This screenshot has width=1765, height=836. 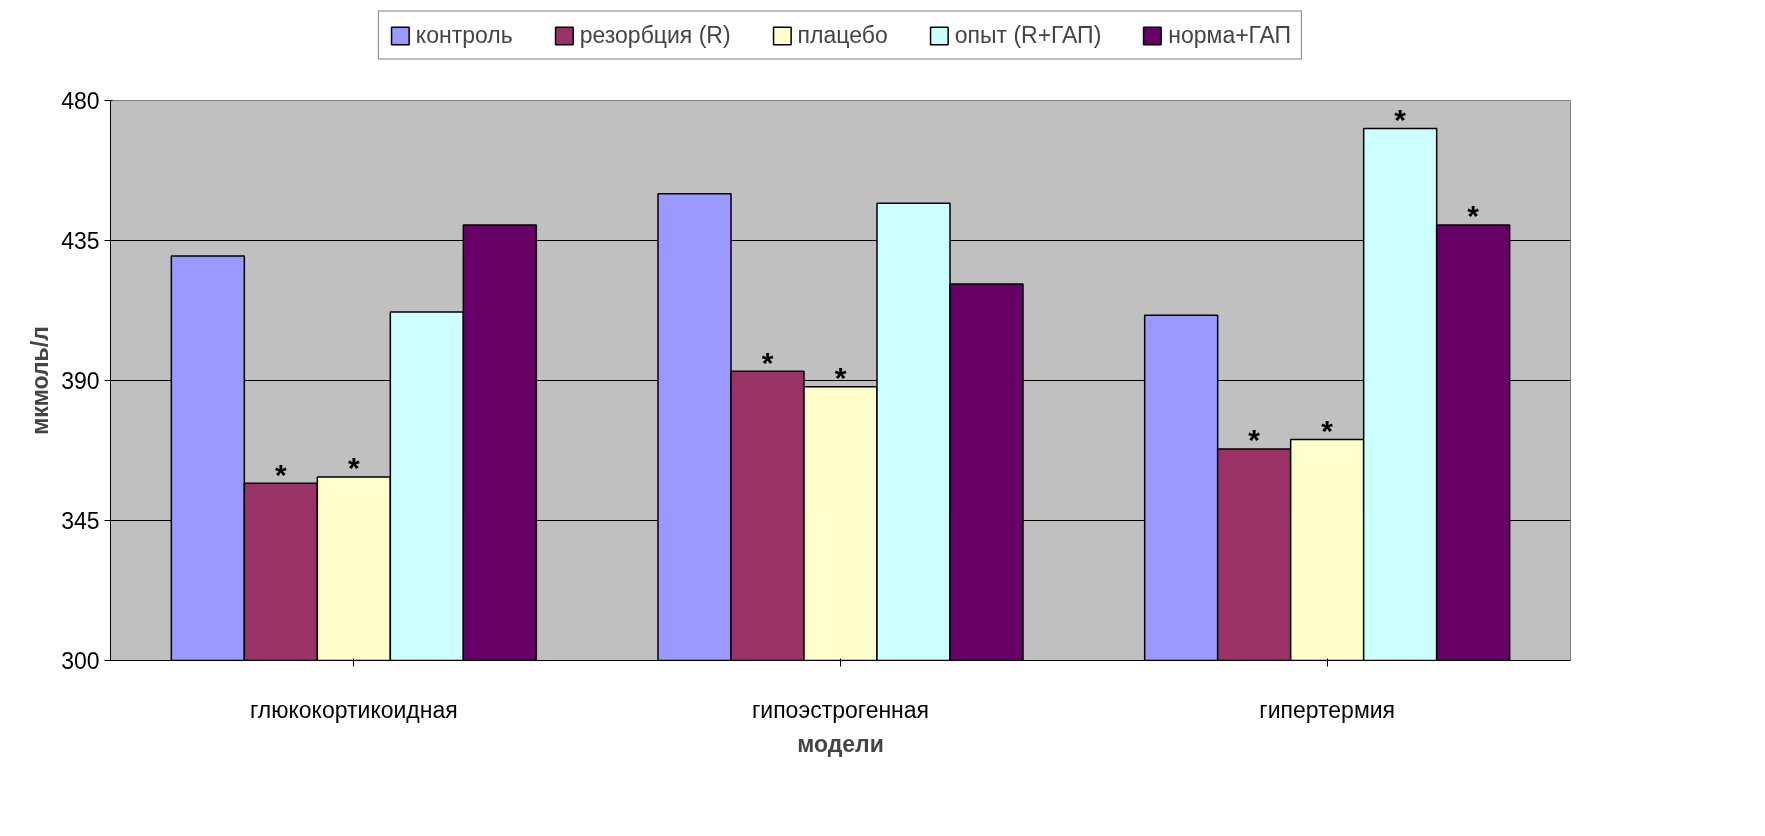 I want to click on y-tick-label: 480, so click(x=80, y=101).